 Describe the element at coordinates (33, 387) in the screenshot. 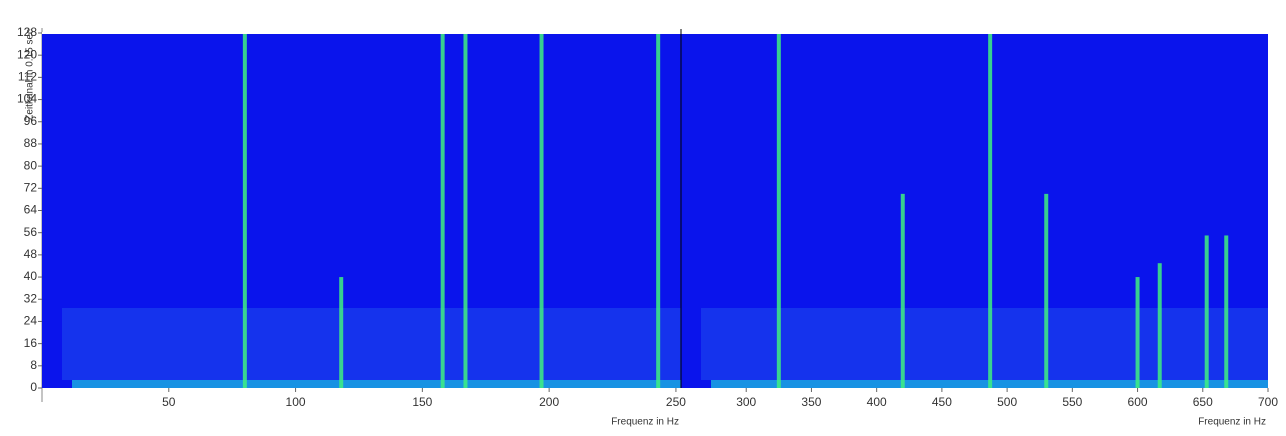

I see `y-tick-label: 0` at that location.